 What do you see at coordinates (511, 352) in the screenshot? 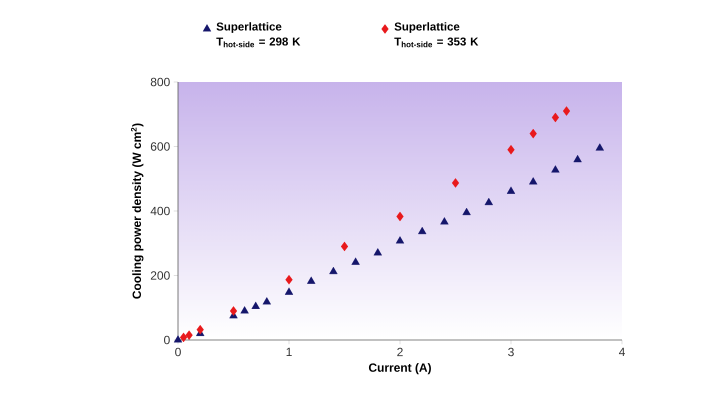
I see `x-tick-label: 3` at bounding box center [511, 352].